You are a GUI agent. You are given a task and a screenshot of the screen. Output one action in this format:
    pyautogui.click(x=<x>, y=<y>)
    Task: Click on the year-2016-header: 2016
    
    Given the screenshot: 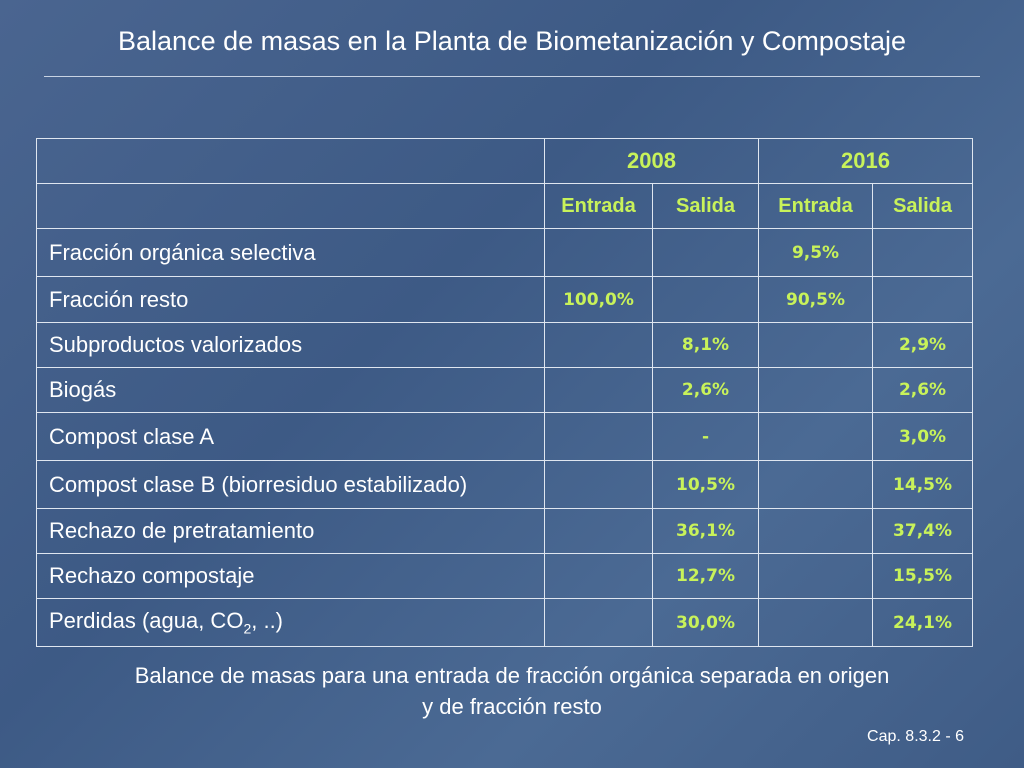 What is the action you would take?
    pyautogui.click(x=866, y=161)
    